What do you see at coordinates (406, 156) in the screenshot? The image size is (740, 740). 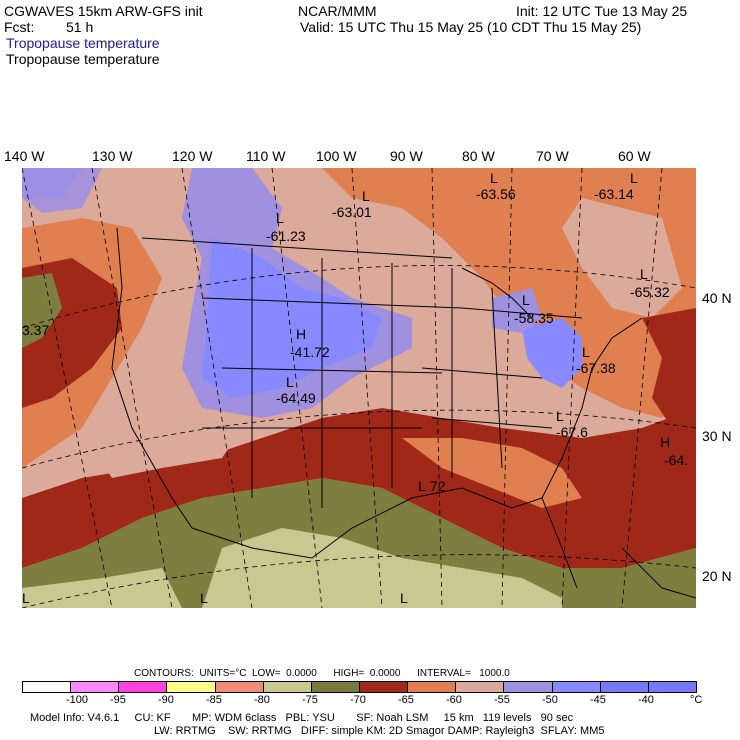 I see `lon-label-90w: 90 W` at bounding box center [406, 156].